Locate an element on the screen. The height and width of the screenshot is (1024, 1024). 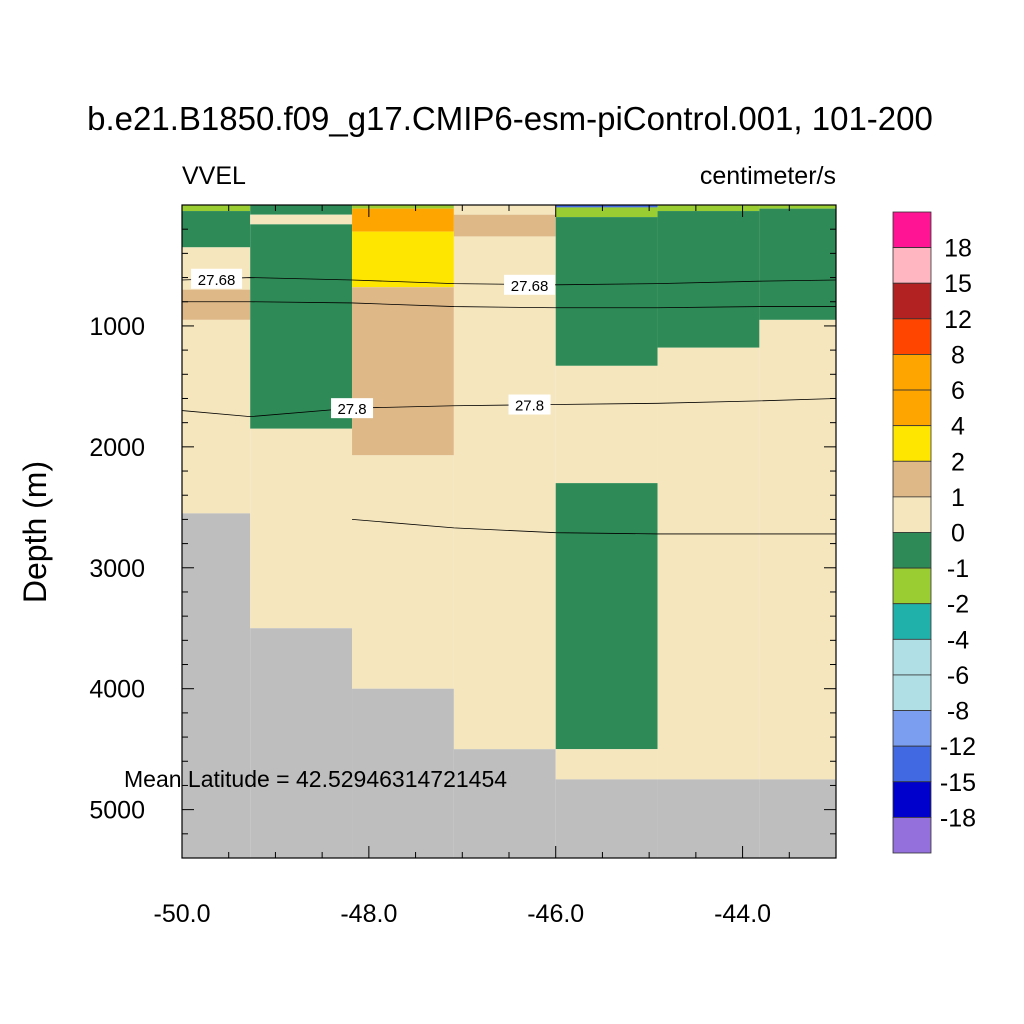
contour-label-3: 27.8 is located at coordinates (529, 406).